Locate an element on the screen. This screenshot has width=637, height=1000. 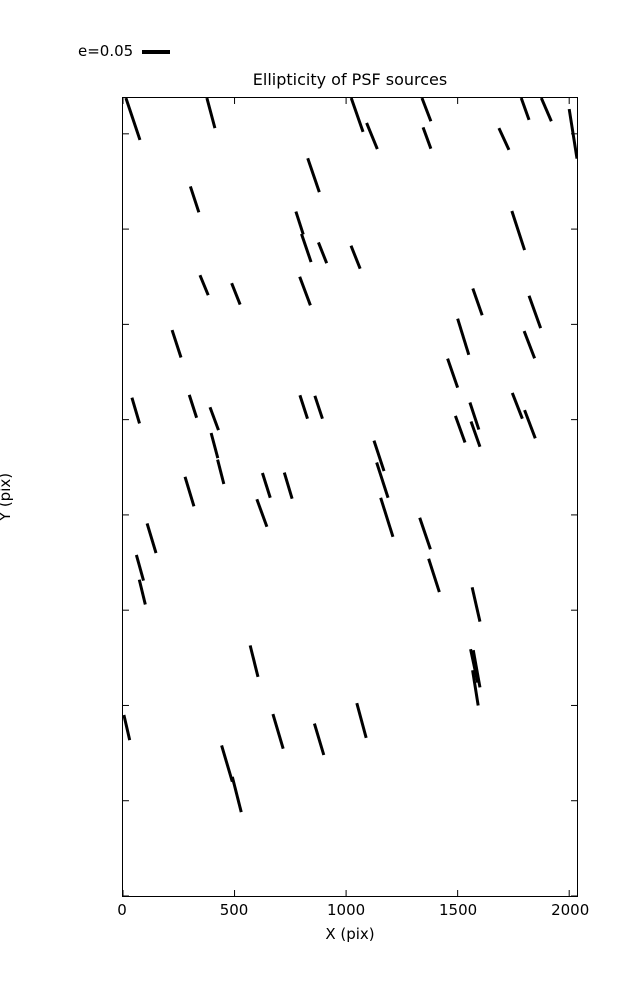
x-tick-label: 1000 is located at coordinates (346, 910).